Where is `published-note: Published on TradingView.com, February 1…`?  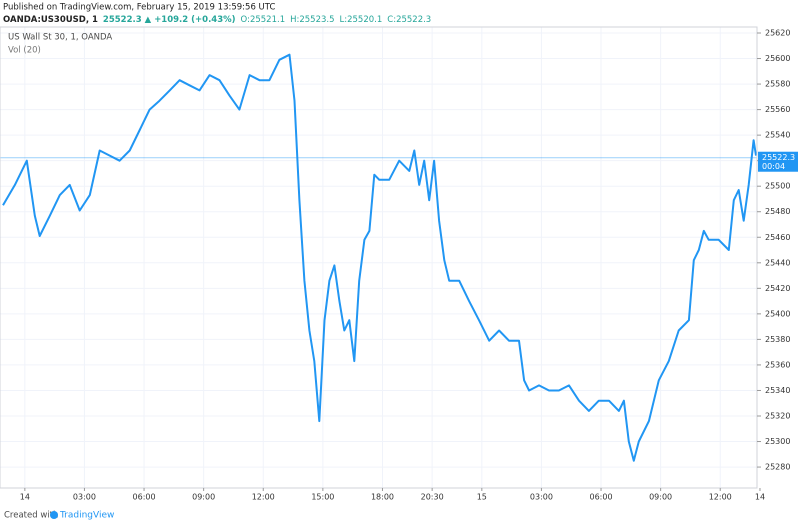
published-note: Published on TradingView.com, February 1… is located at coordinates (139, 8).